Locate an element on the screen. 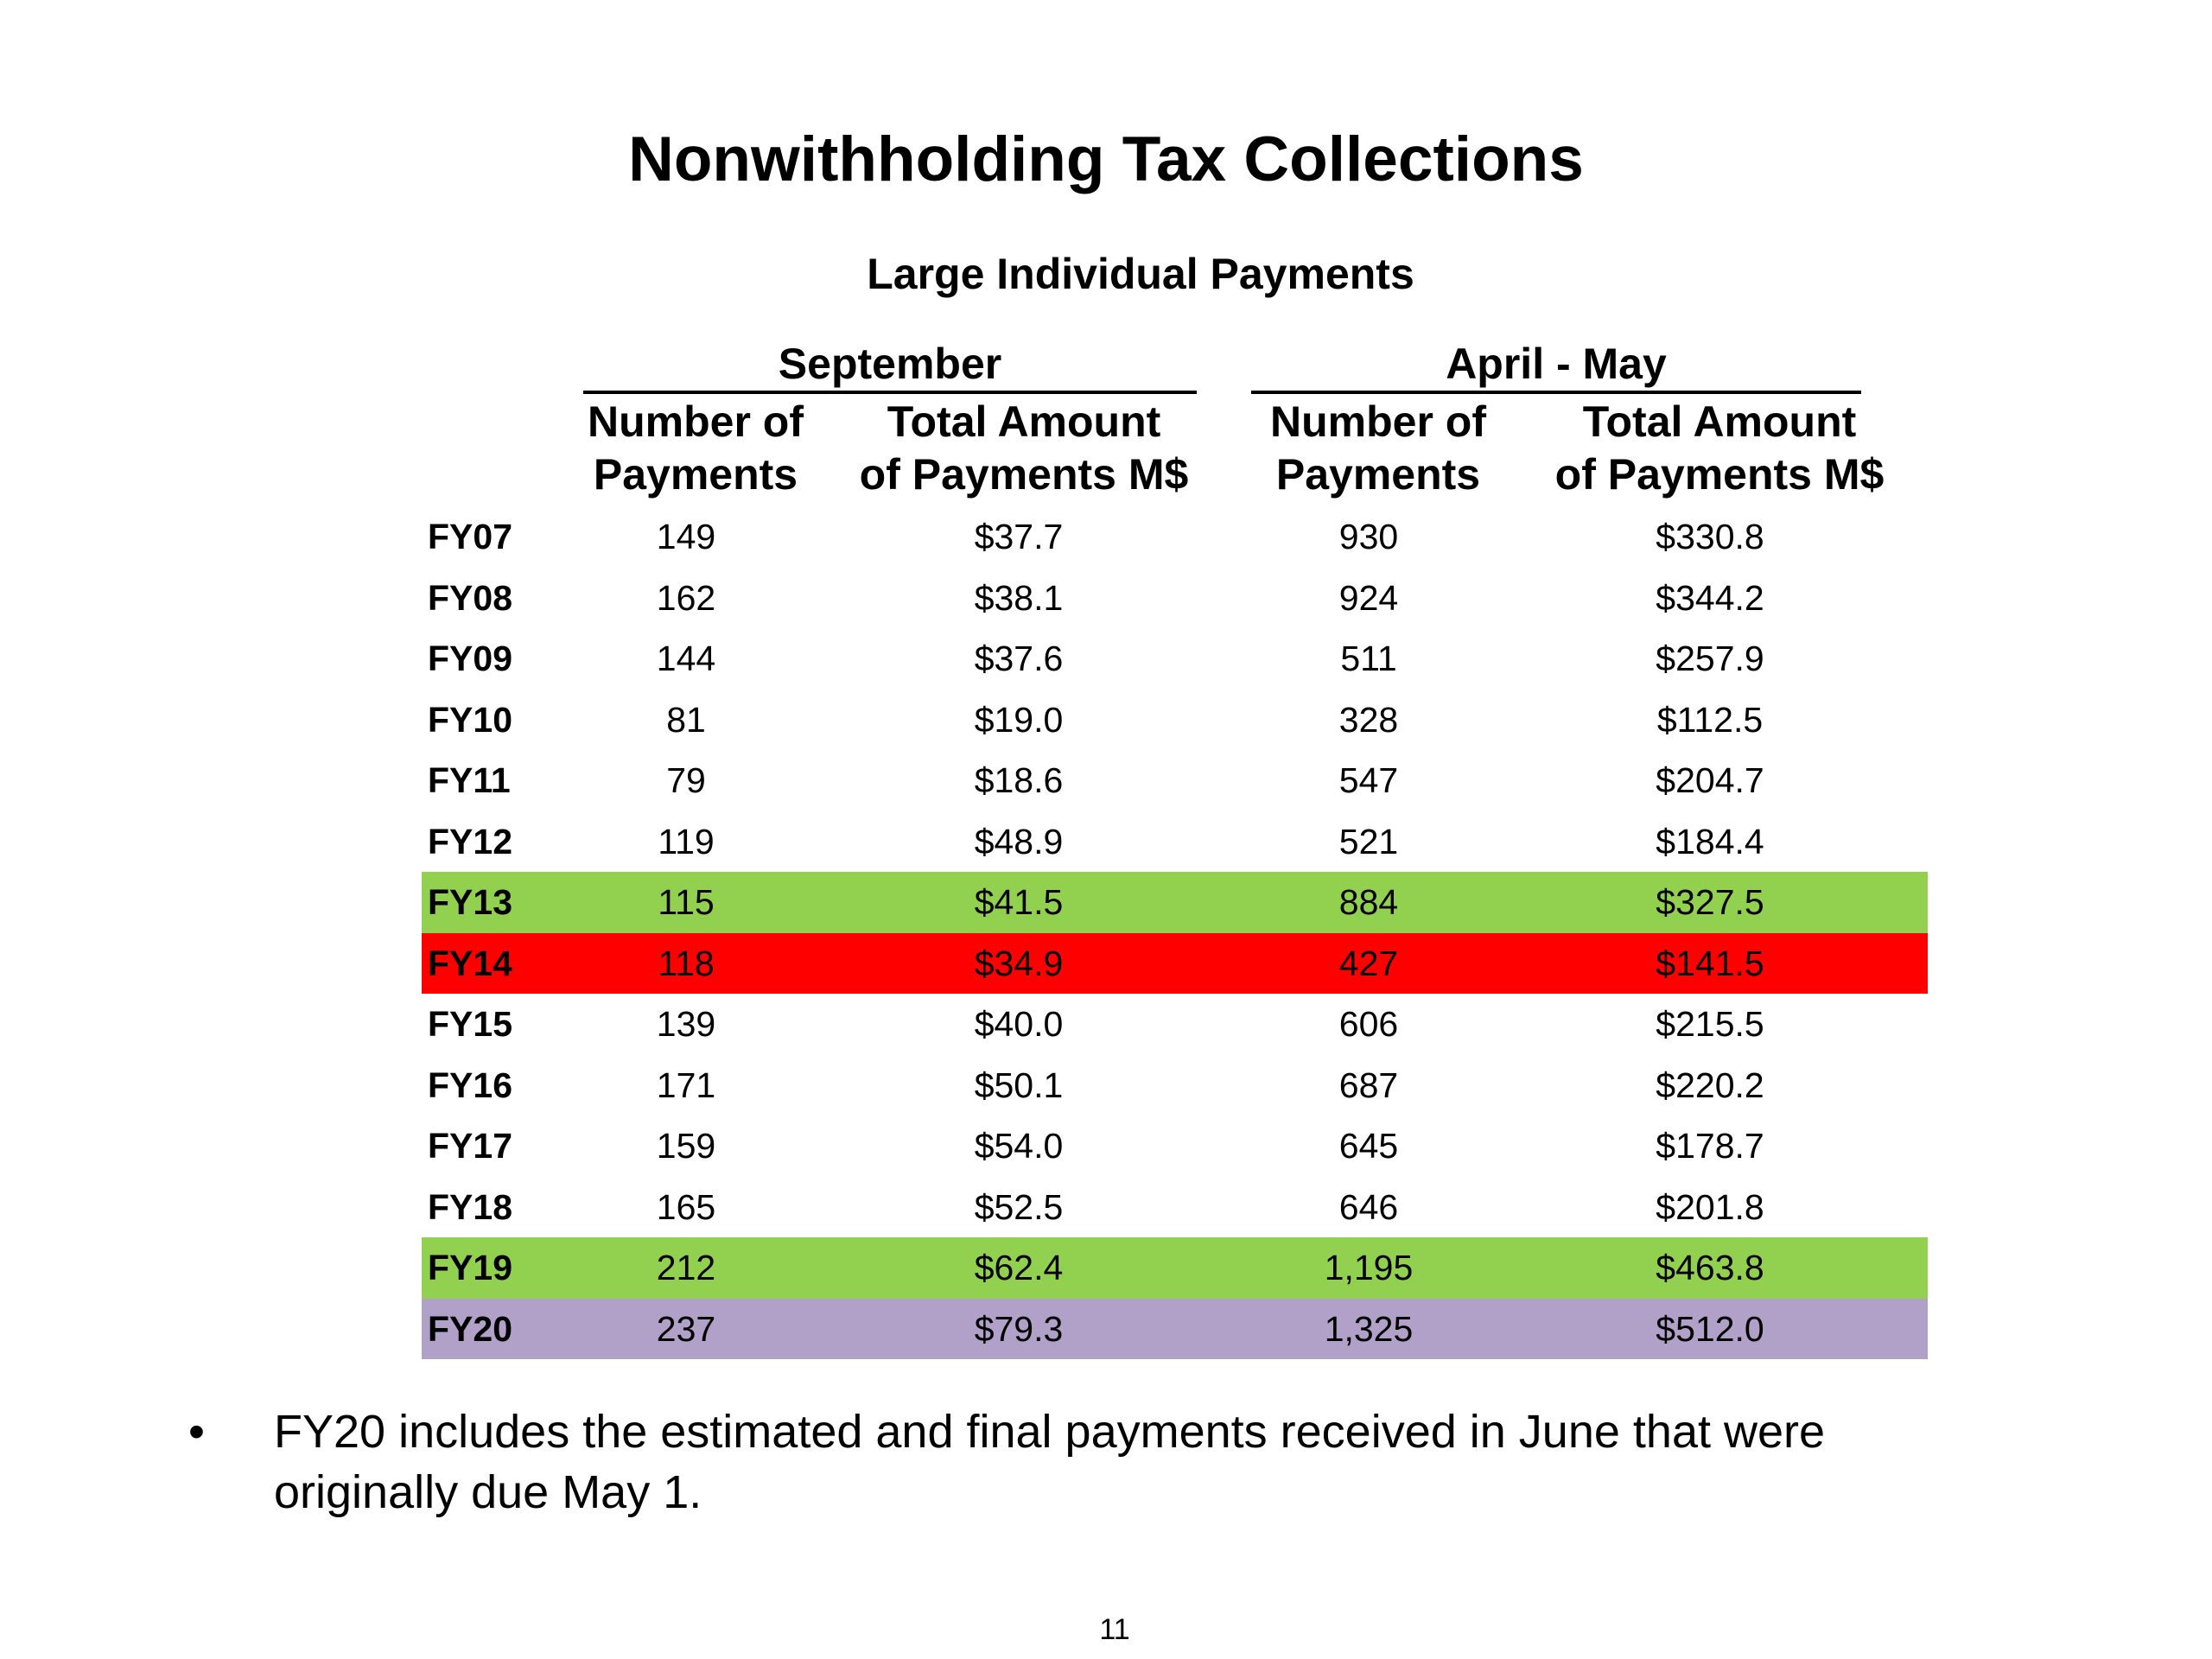  table-row: FY10 81 $19.0 328 $112.5 is located at coordinates (1175, 720).